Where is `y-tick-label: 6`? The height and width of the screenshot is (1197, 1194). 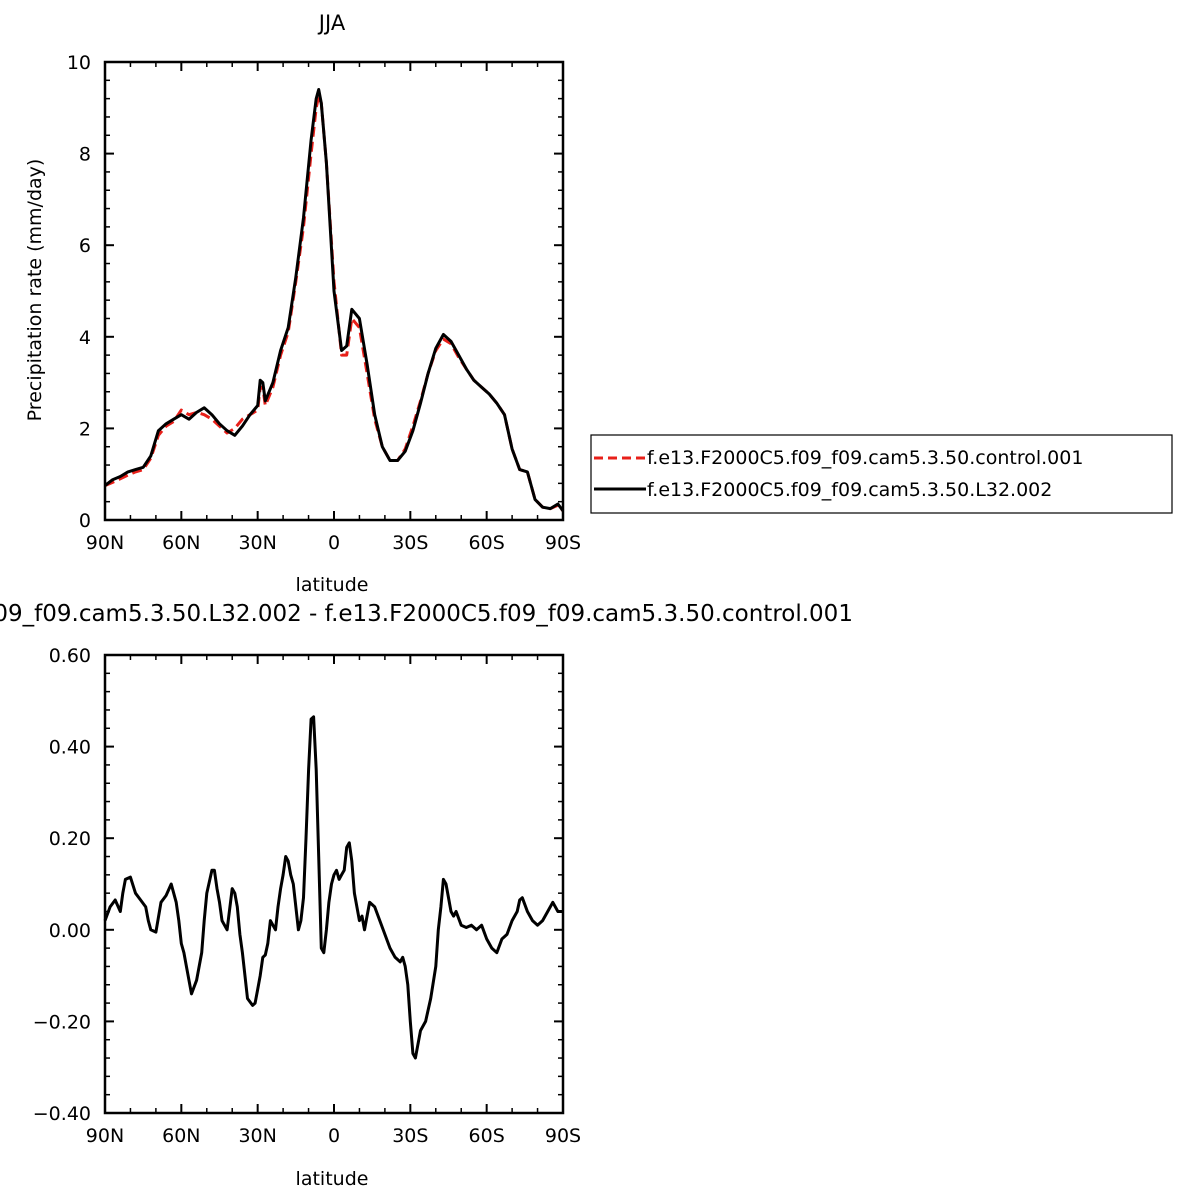
y-tick-label: 6 is located at coordinates (85, 246).